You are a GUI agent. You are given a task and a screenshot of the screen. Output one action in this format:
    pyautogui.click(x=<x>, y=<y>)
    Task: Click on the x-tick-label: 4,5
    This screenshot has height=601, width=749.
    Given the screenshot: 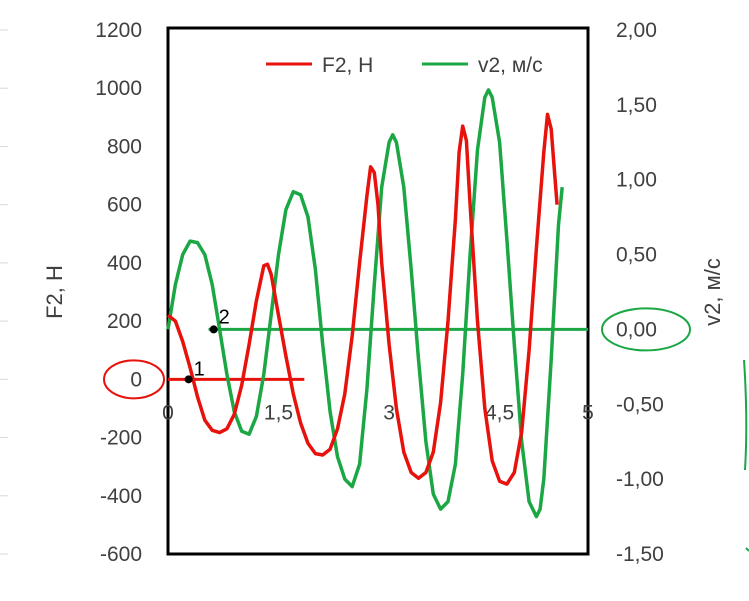 What is the action you would take?
    pyautogui.click(x=499, y=412)
    